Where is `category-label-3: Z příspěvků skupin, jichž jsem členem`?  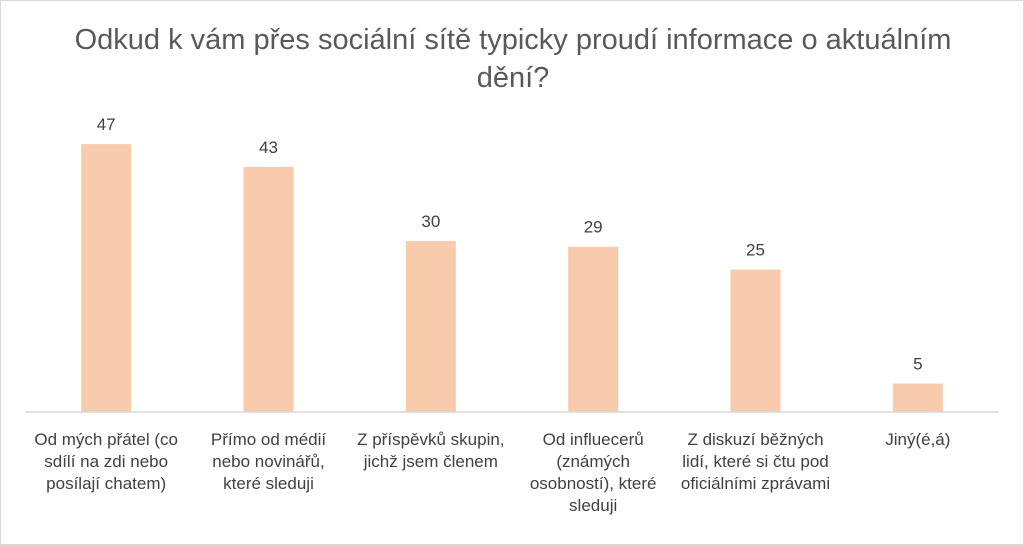
category-label-3: Z příspěvků skupin, jichž jsem členem is located at coordinates (431, 450).